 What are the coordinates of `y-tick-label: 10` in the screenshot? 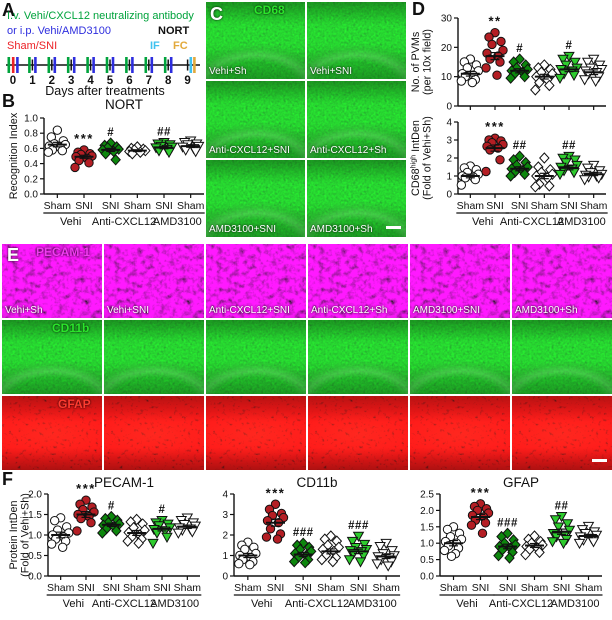 It's located at (447, 77).